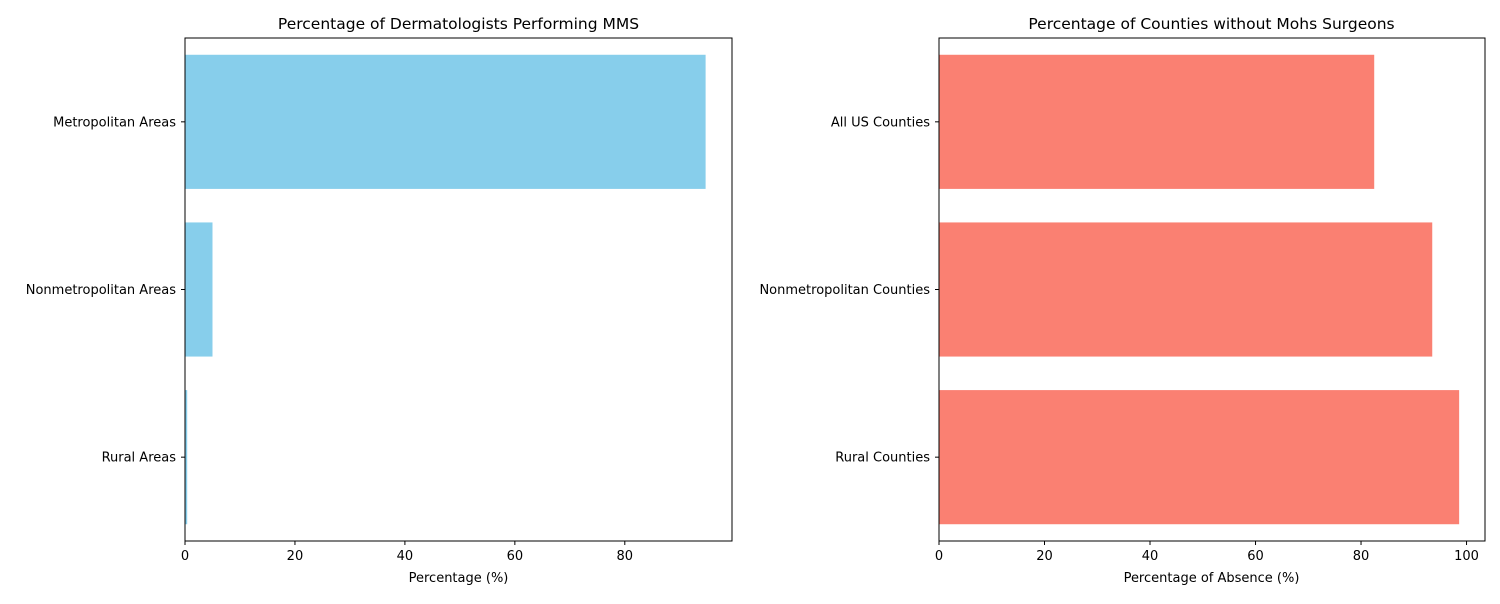  What do you see at coordinates (459, 578) in the screenshot?
I see `x-axis-label: Percentage (%)` at bounding box center [459, 578].